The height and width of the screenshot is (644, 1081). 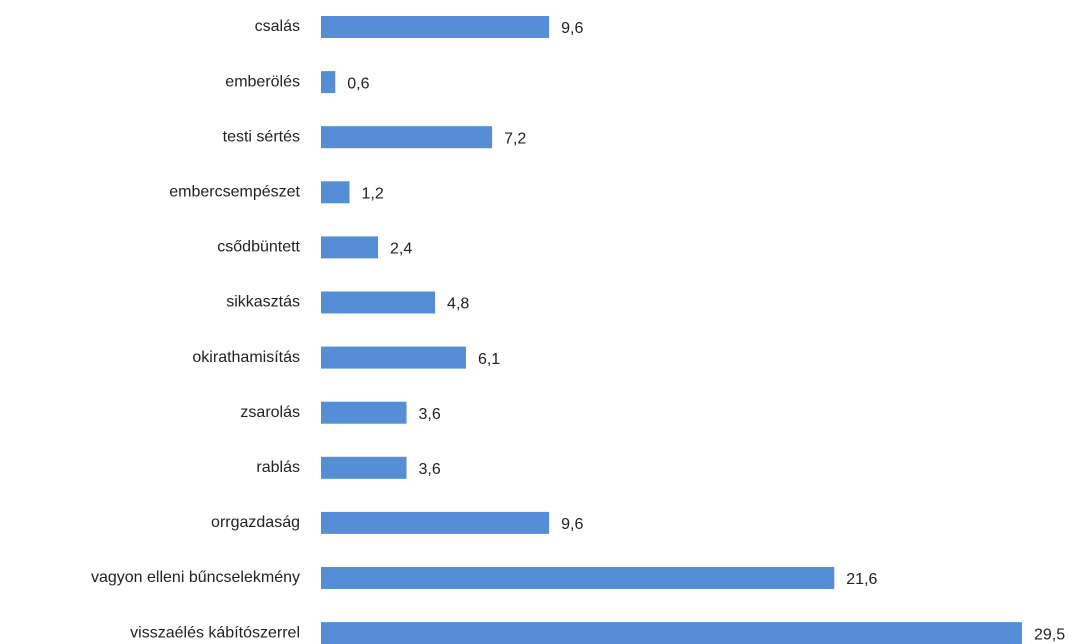 What do you see at coordinates (401, 249) in the screenshot?
I see `value-label: 2,4` at bounding box center [401, 249].